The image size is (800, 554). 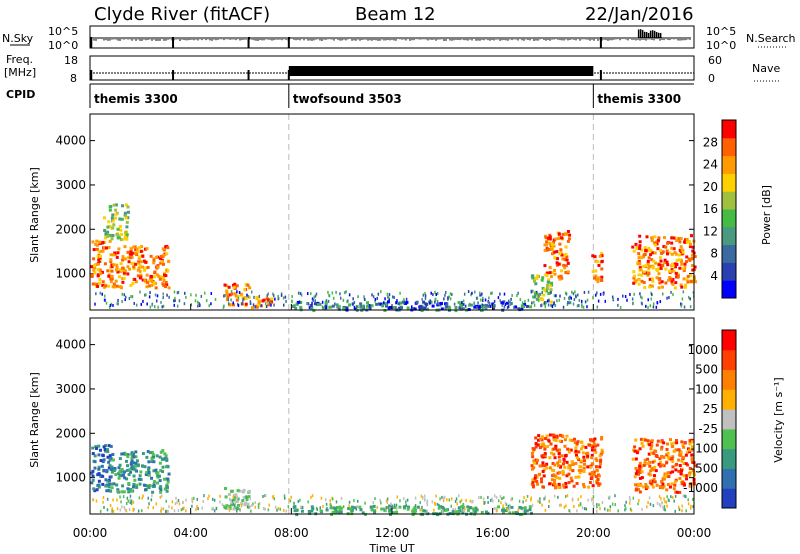 I want to click on colorbar-tick-label: 24, so click(x=710, y=165).